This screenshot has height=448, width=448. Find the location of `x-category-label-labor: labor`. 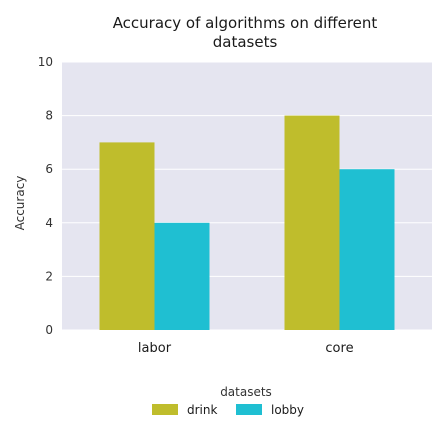

x-category-label-labor: labor is located at coordinates (155, 348).